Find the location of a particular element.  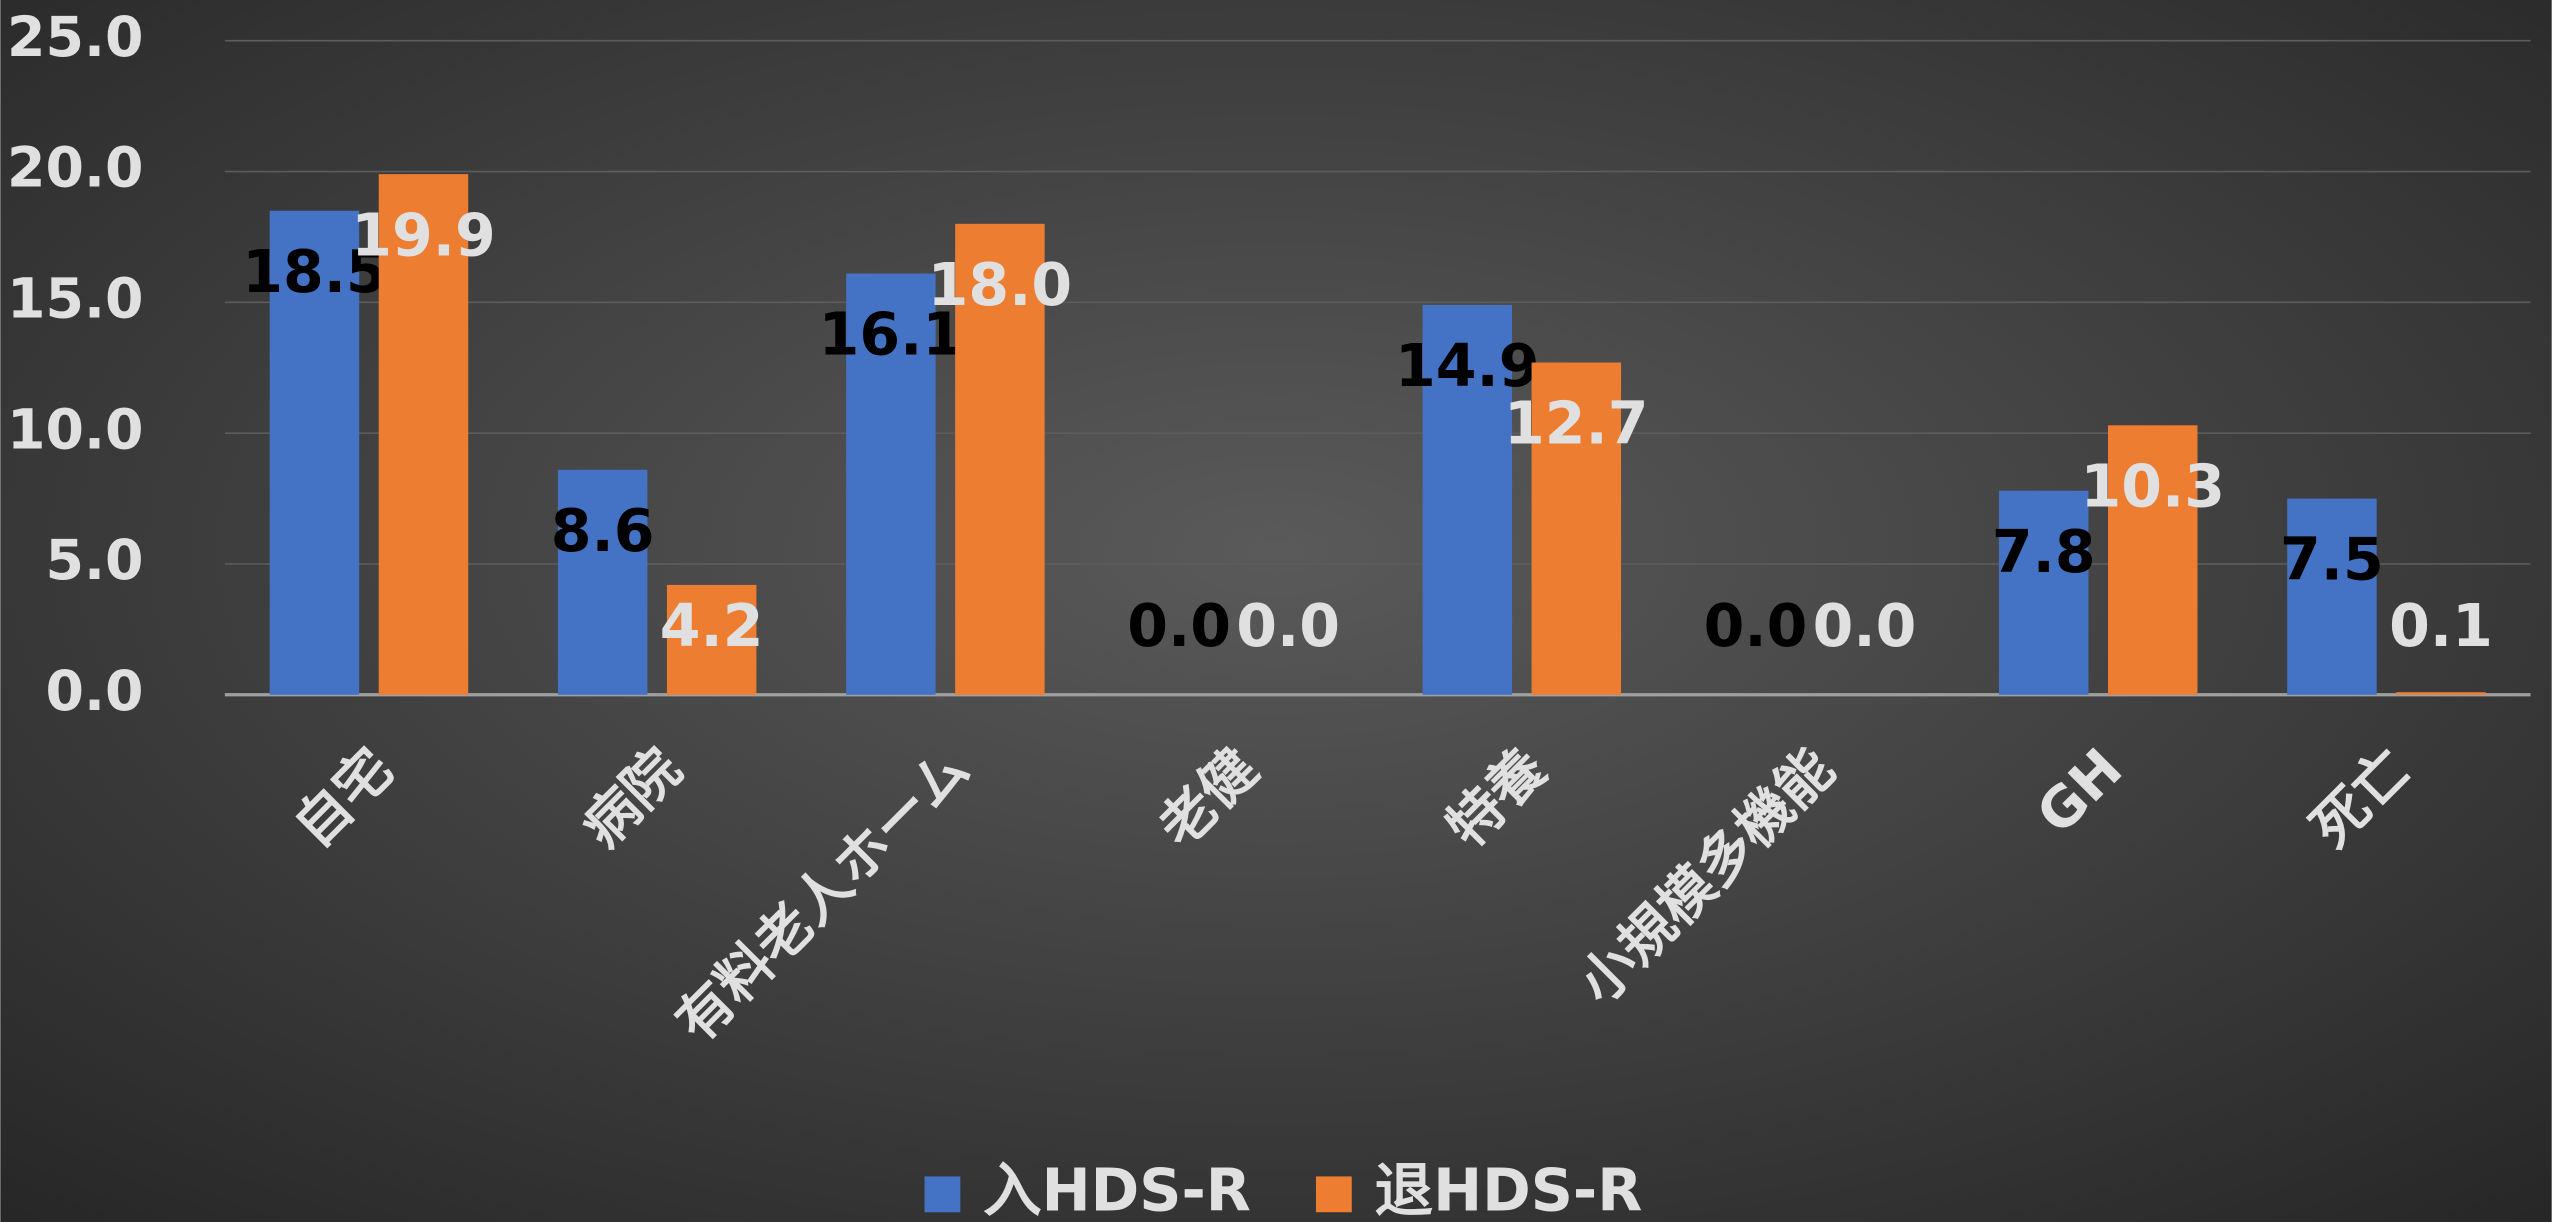

value-label: 7.8 is located at coordinates (2044, 552).